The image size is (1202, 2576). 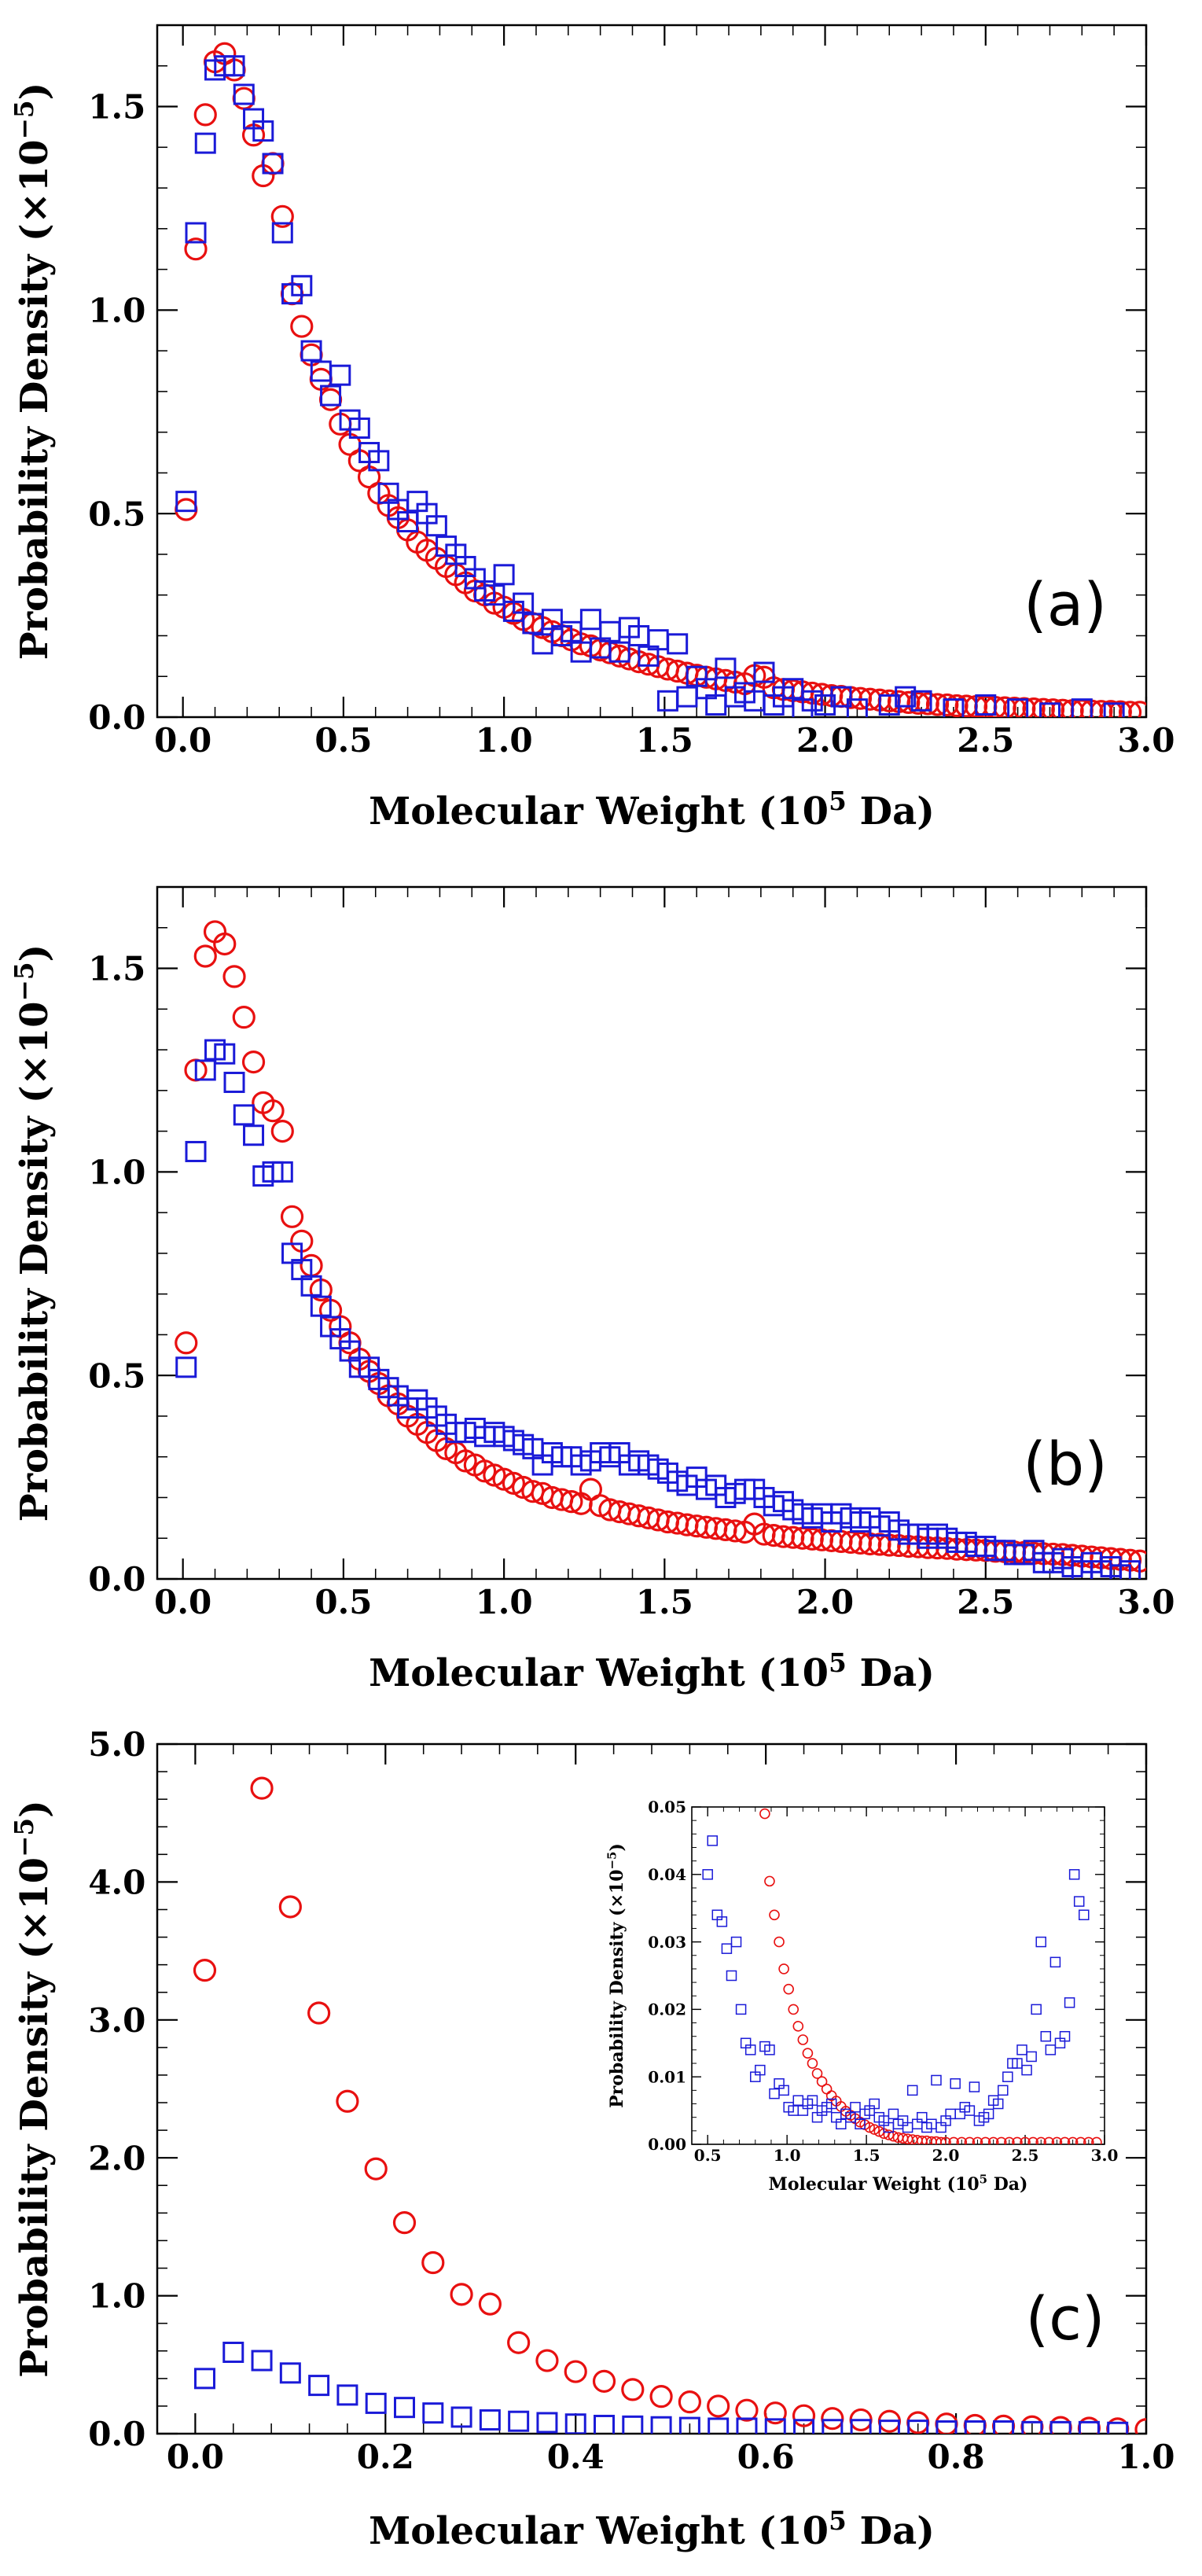 What do you see at coordinates (116, 514) in the screenshot?
I see `panel-0-ytick-label: 0.5` at bounding box center [116, 514].